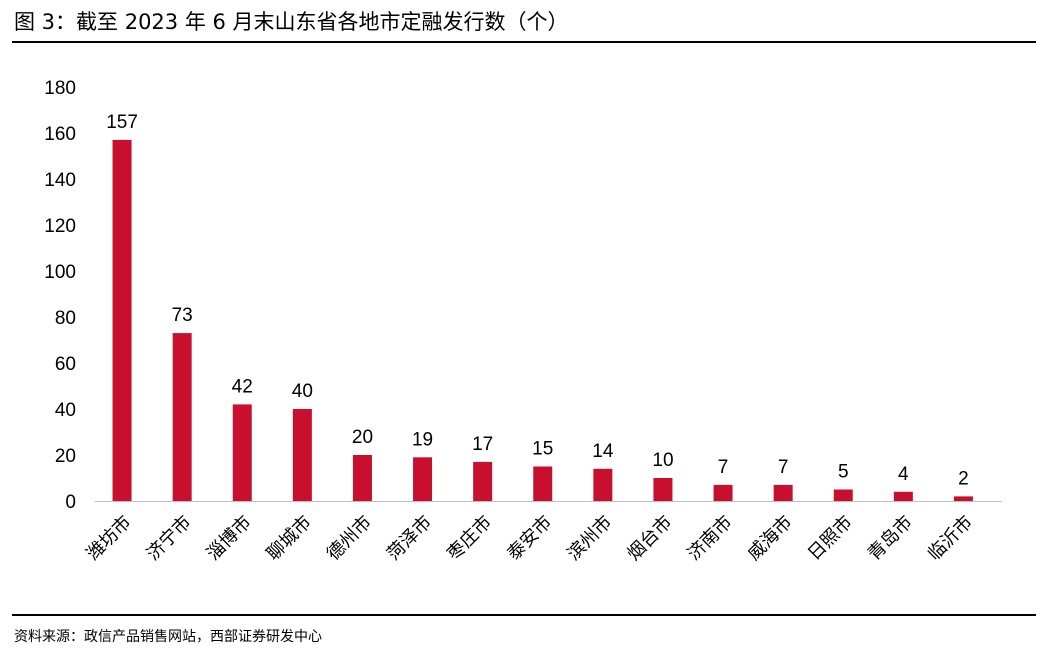 Image resolution: width=1048 pixels, height=663 pixels. I want to click on category-label: 日照市, so click(830, 538).